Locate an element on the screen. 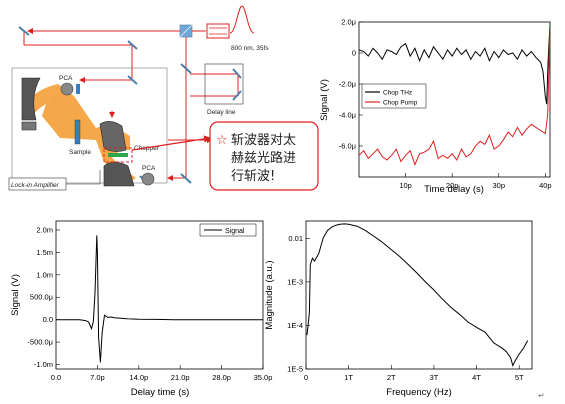  y-tick-label: -1.0m is located at coordinates (43, 364).